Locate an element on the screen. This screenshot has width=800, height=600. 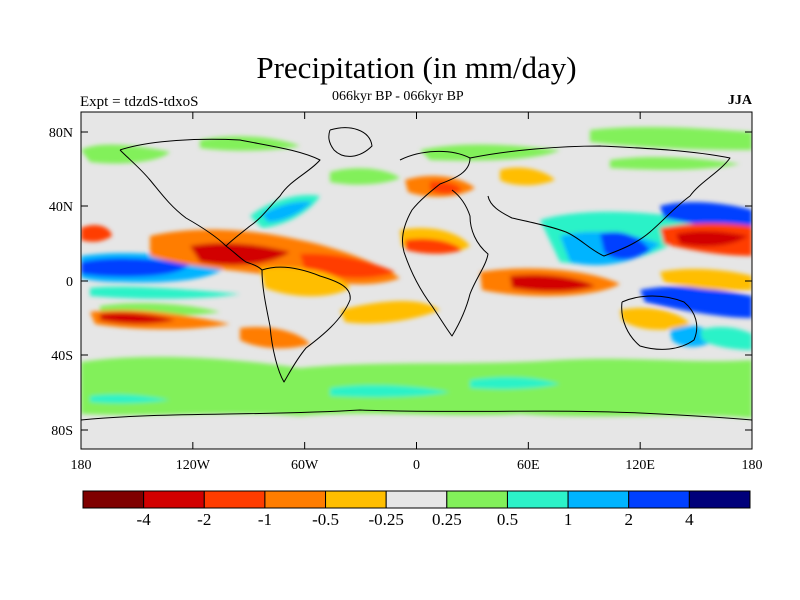
lon-tick-label: 60W is located at coordinates (305, 465).